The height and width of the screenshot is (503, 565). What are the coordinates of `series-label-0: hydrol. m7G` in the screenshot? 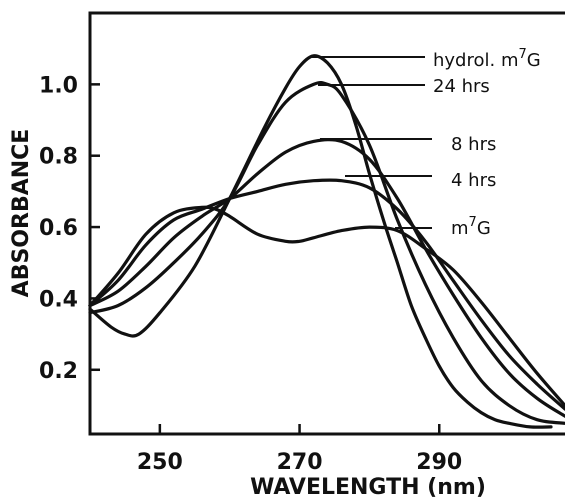 It's located at (487, 59).